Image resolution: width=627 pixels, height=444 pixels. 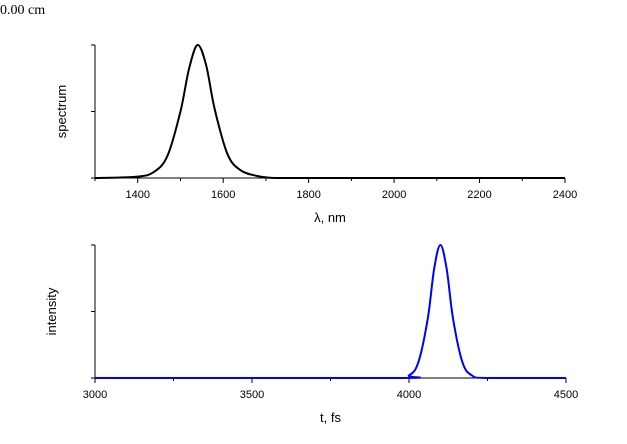 What do you see at coordinates (566, 395) in the screenshot?
I see `x-tick-label: 4500` at bounding box center [566, 395].